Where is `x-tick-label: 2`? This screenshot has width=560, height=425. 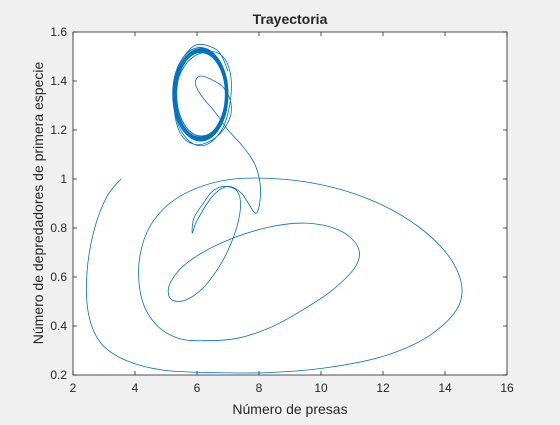 x-tick-label: 2 is located at coordinates (73, 388).